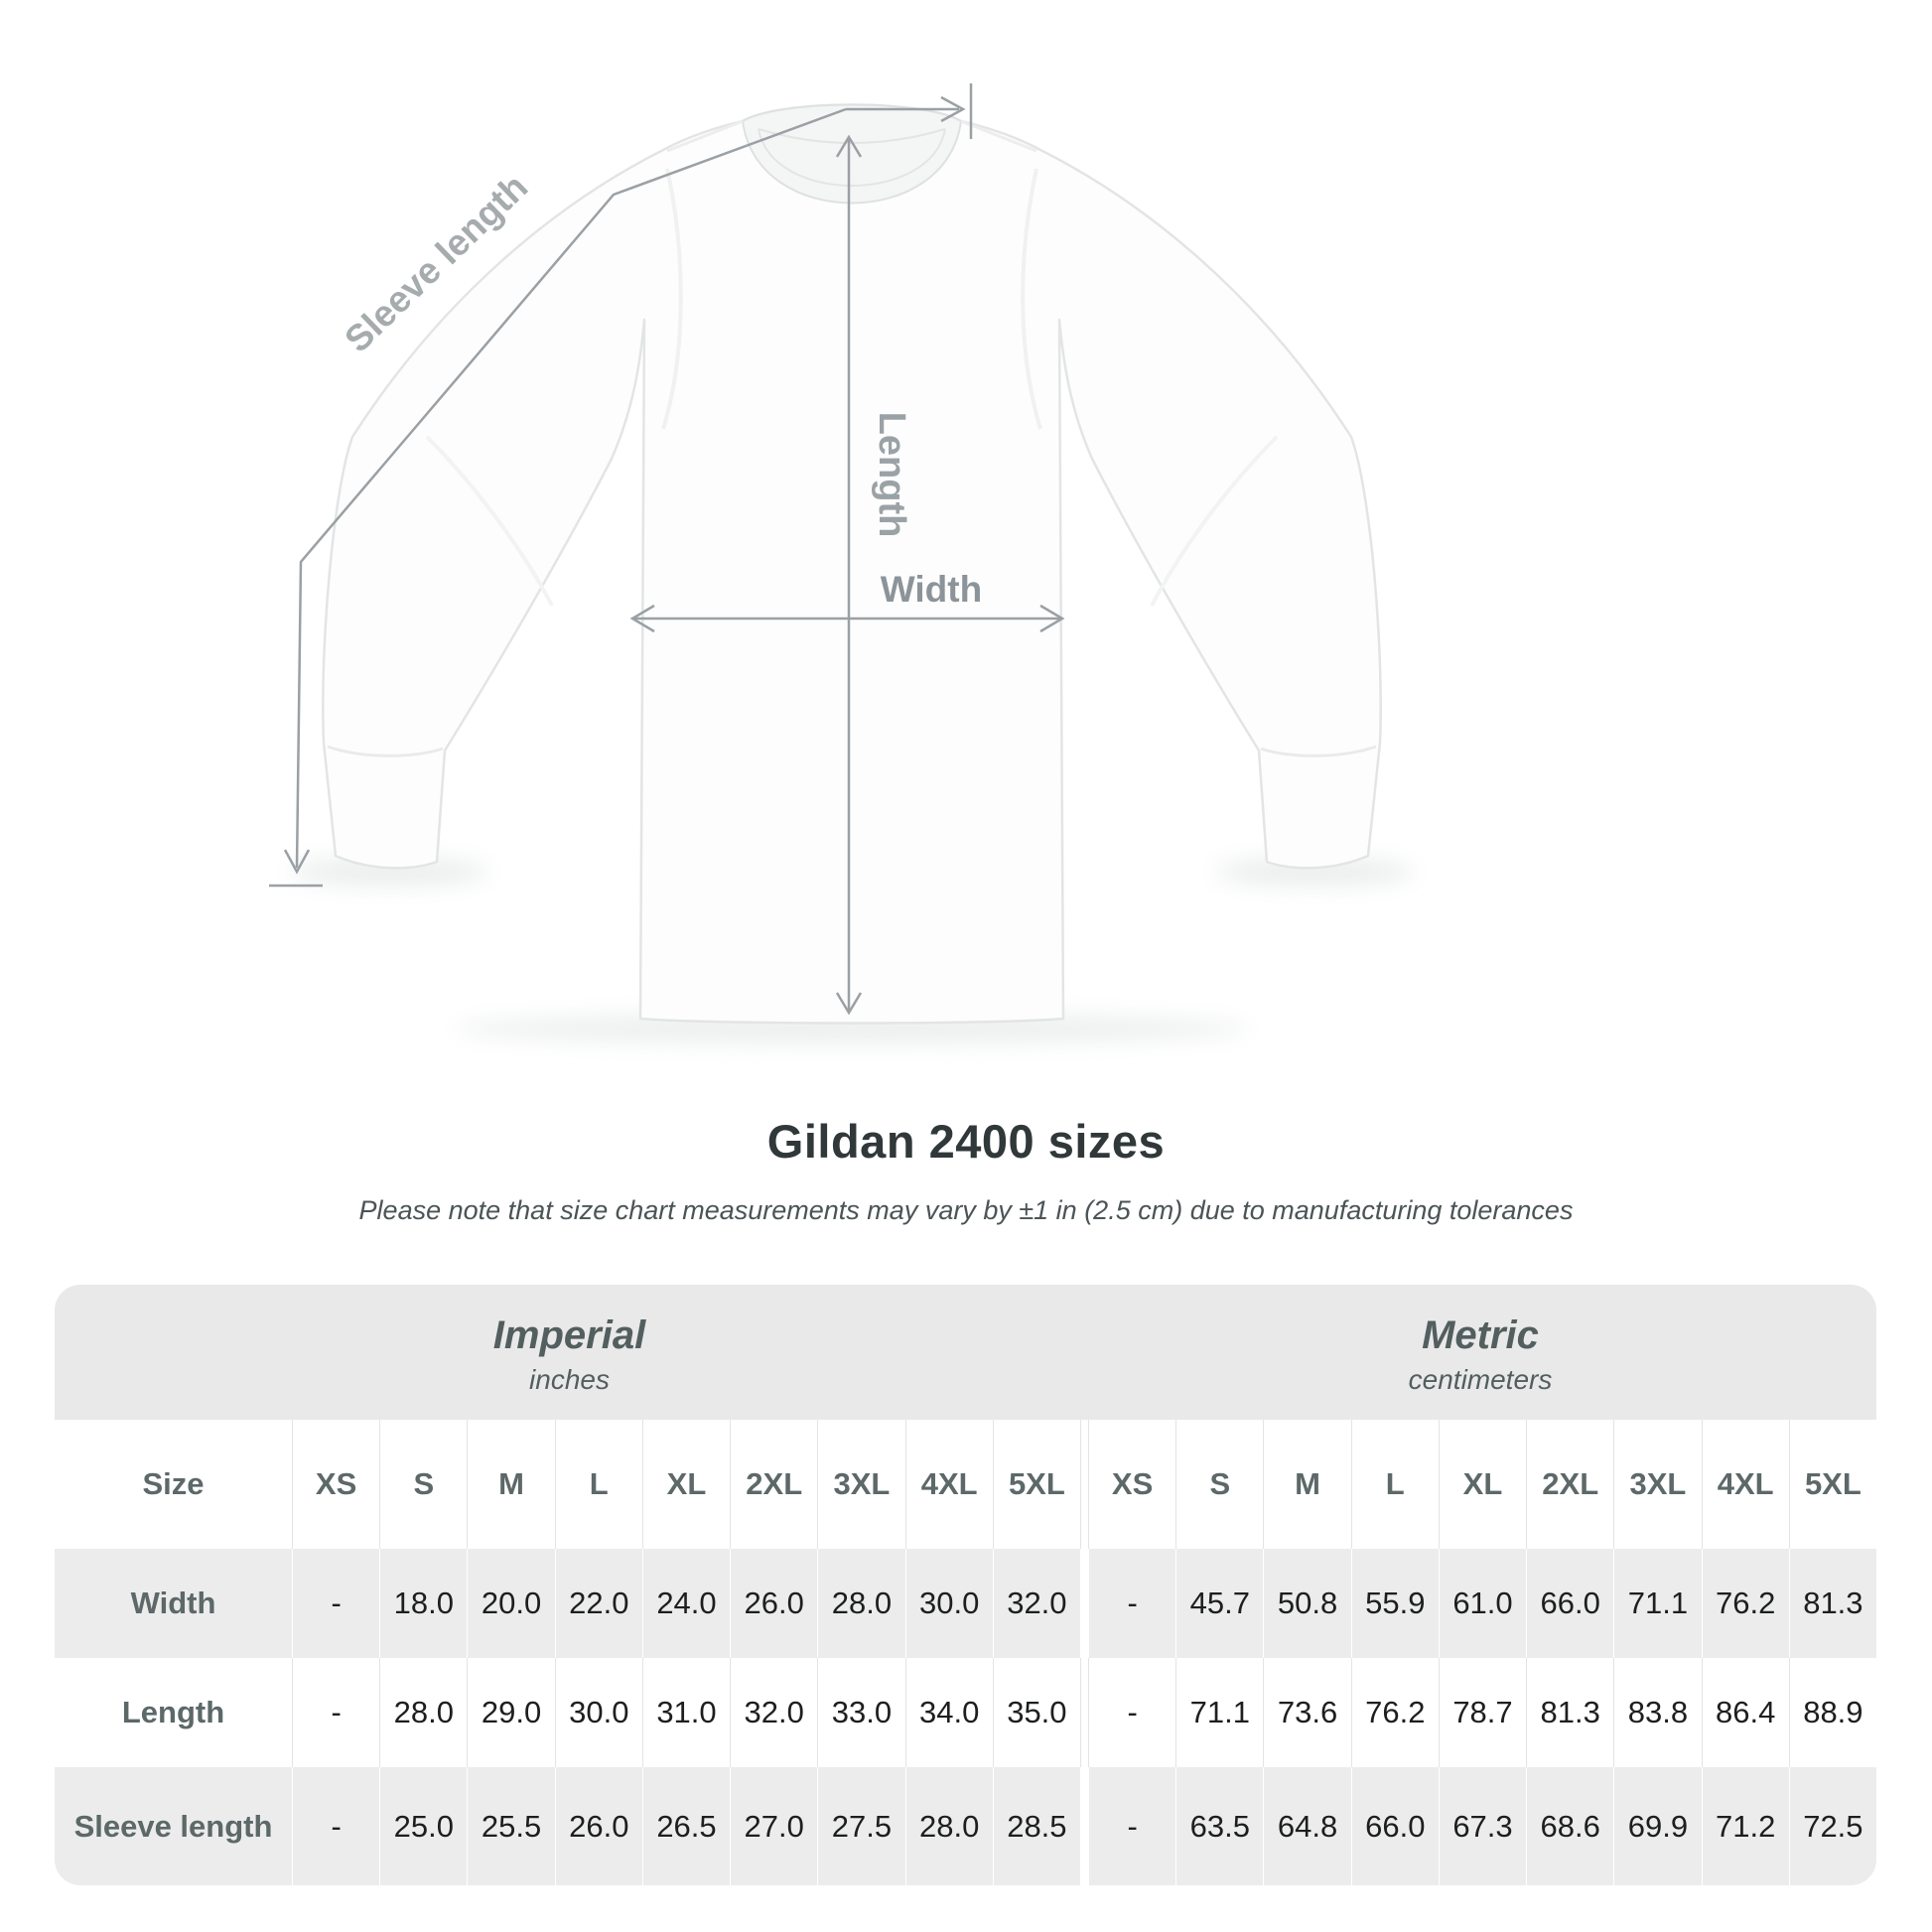 The height and width of the screenshot is (1932, 1932). I want to click on metric-subtitle: centimeters, so click(1480, 1379).